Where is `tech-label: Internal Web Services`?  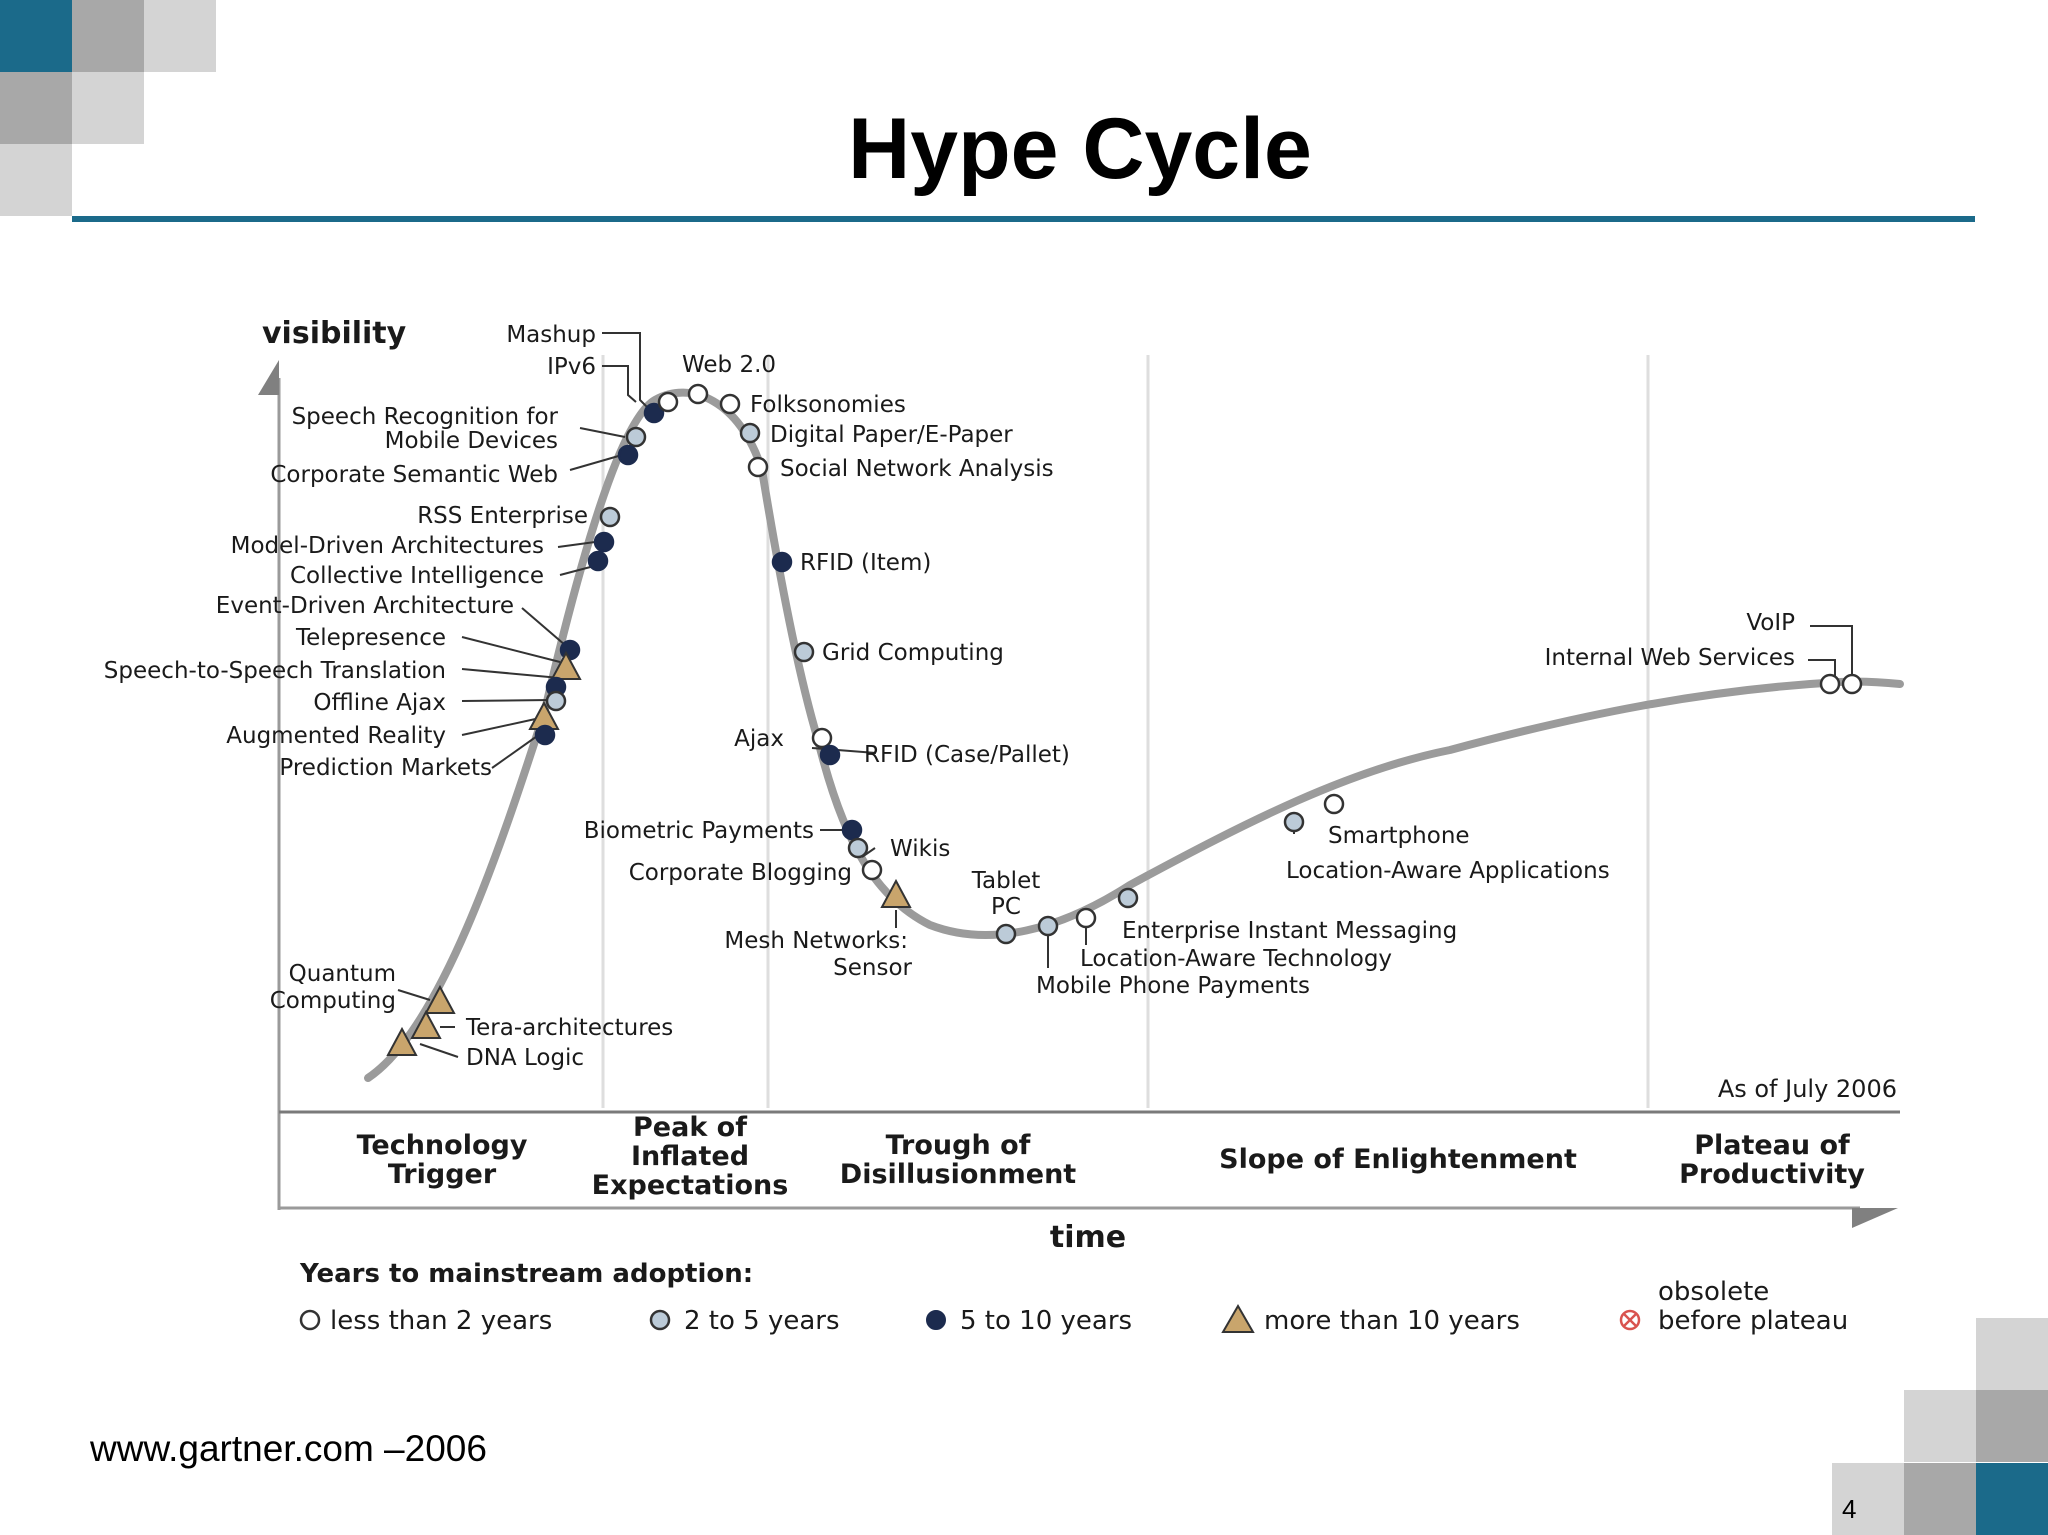
tech-label: Internal Web Services is located at coordinates (1670, 658).